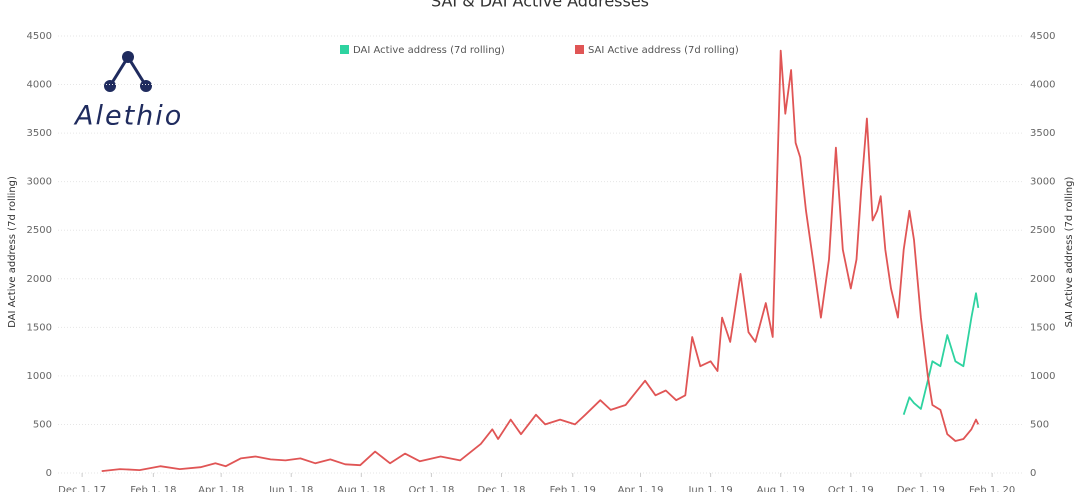  I want to click on y2-tick-label: 3500, so click(1042, 133).